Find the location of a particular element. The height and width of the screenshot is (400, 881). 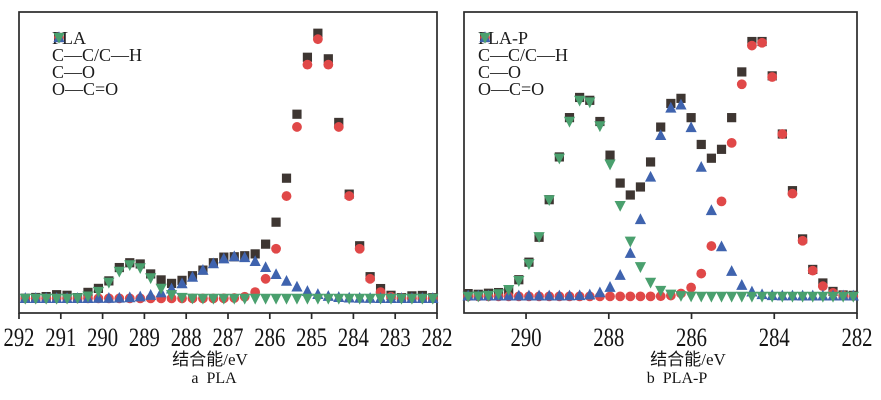

x-axis-title-a: 结合能/eV is located at coordinates (210, 359).